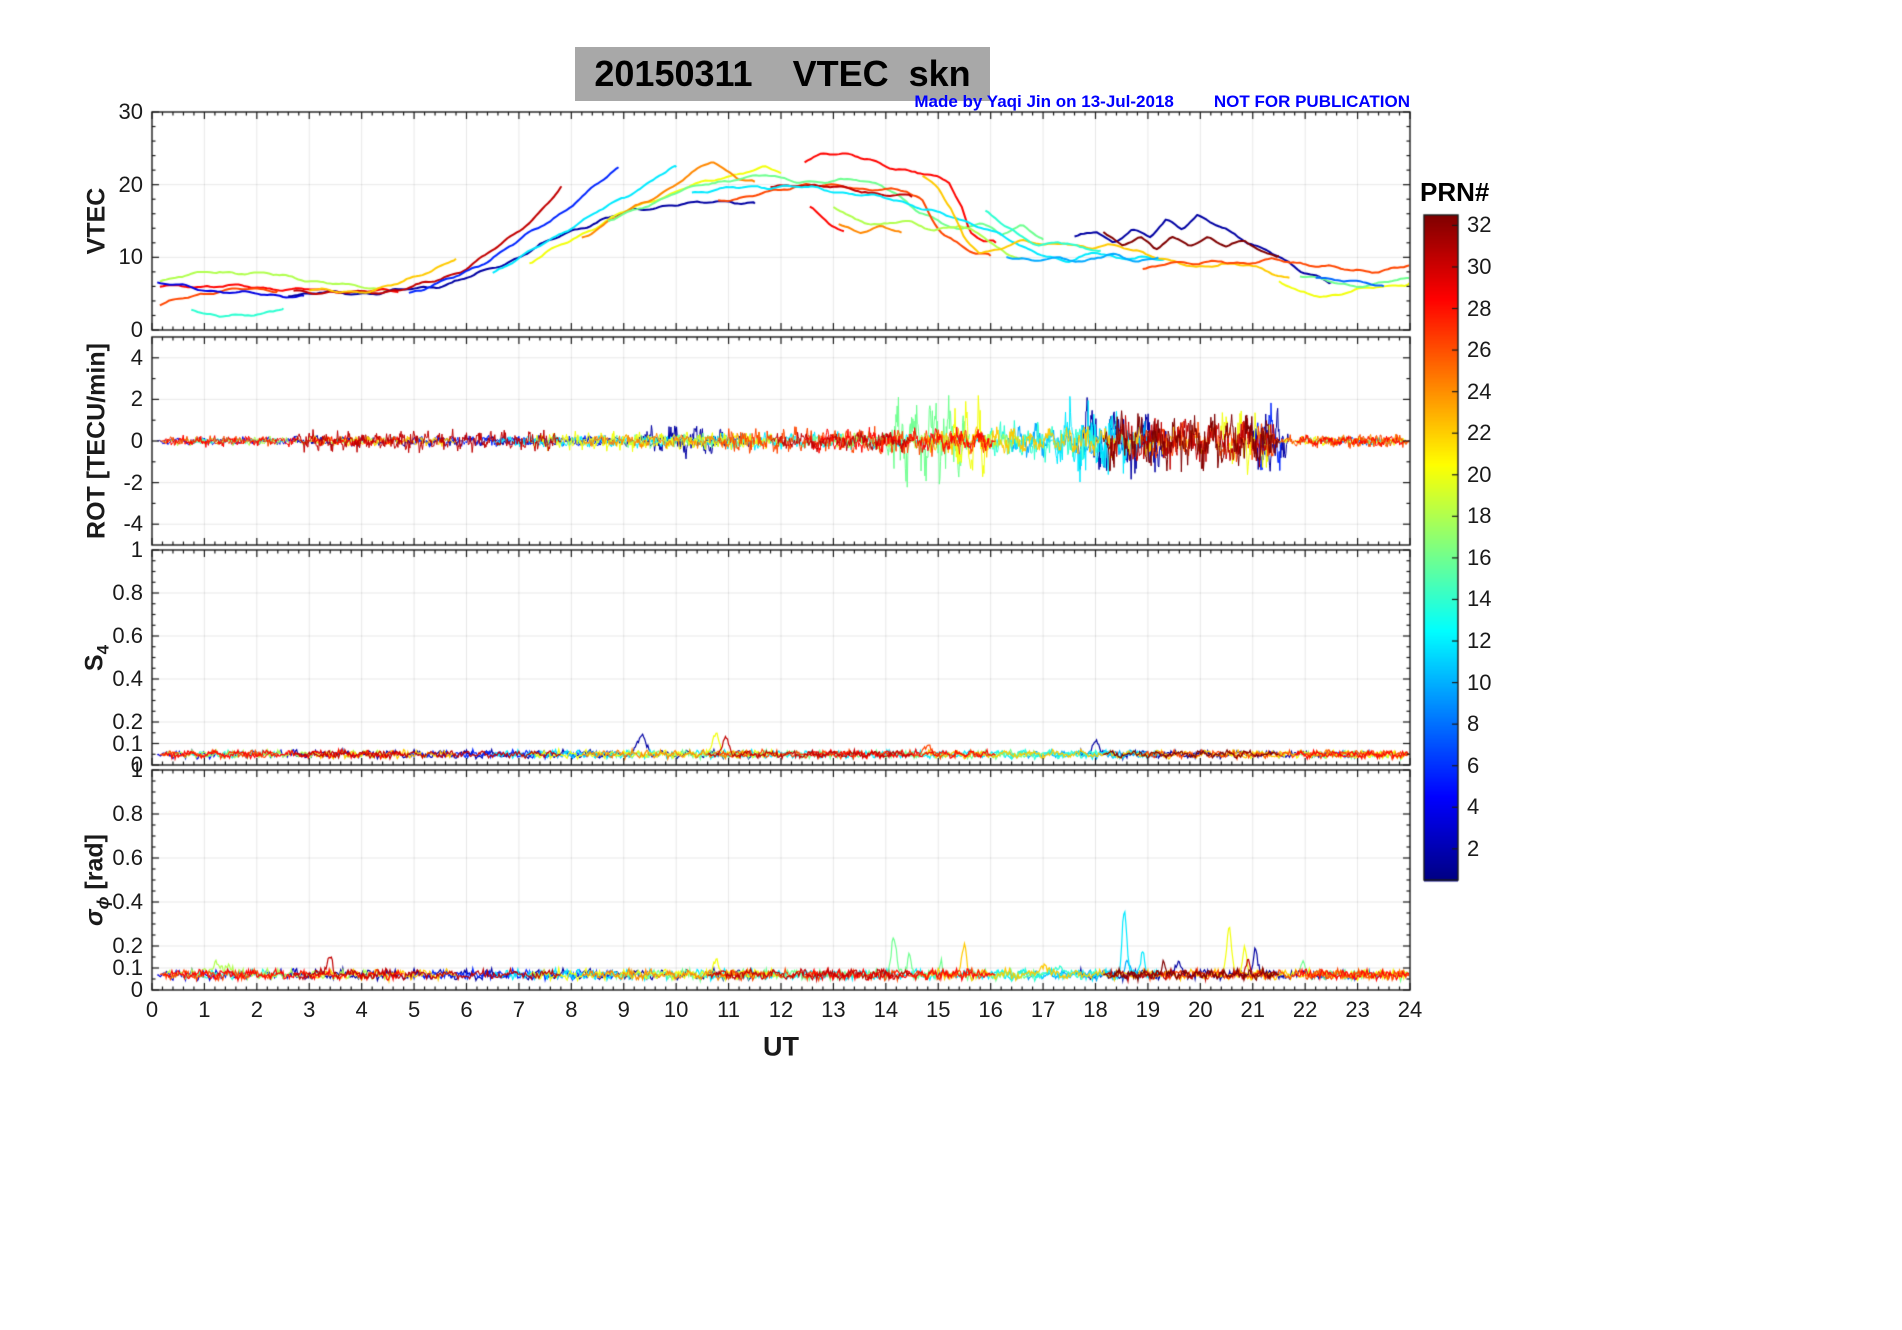 The image size is (1902, 1330). What do you see at coordinates (130, 257) in the screenshot?
I see `y-tick-label: 10` at bounding box center [130, 257].